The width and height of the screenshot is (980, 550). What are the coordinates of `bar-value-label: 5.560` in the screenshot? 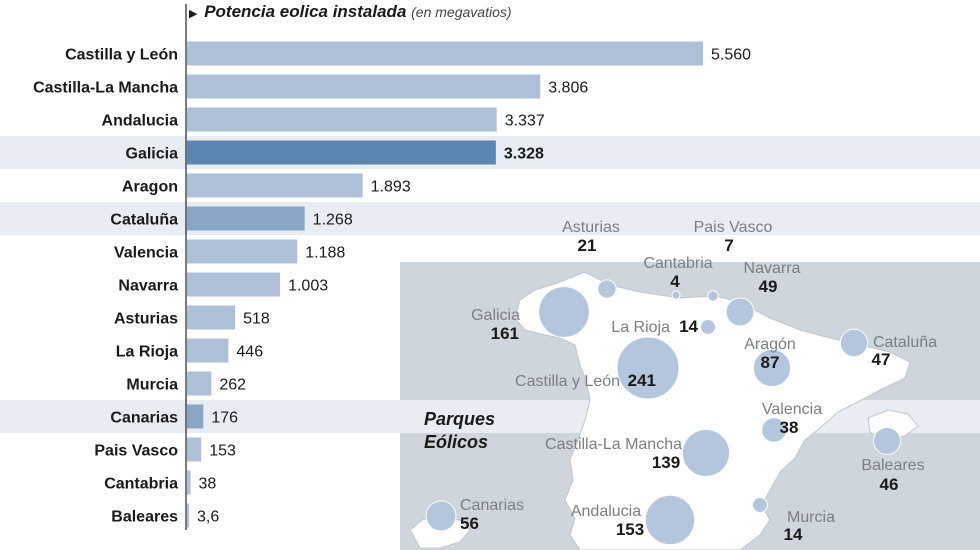 It's located at (731, 55).